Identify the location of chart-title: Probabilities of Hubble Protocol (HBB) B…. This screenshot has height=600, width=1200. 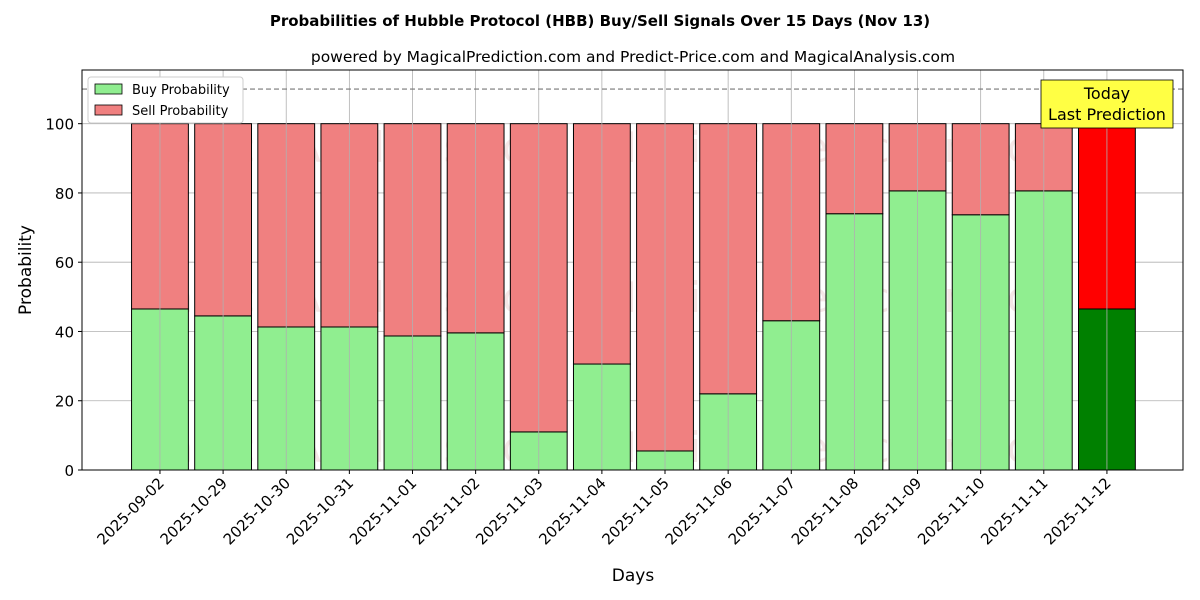
(600, 21).